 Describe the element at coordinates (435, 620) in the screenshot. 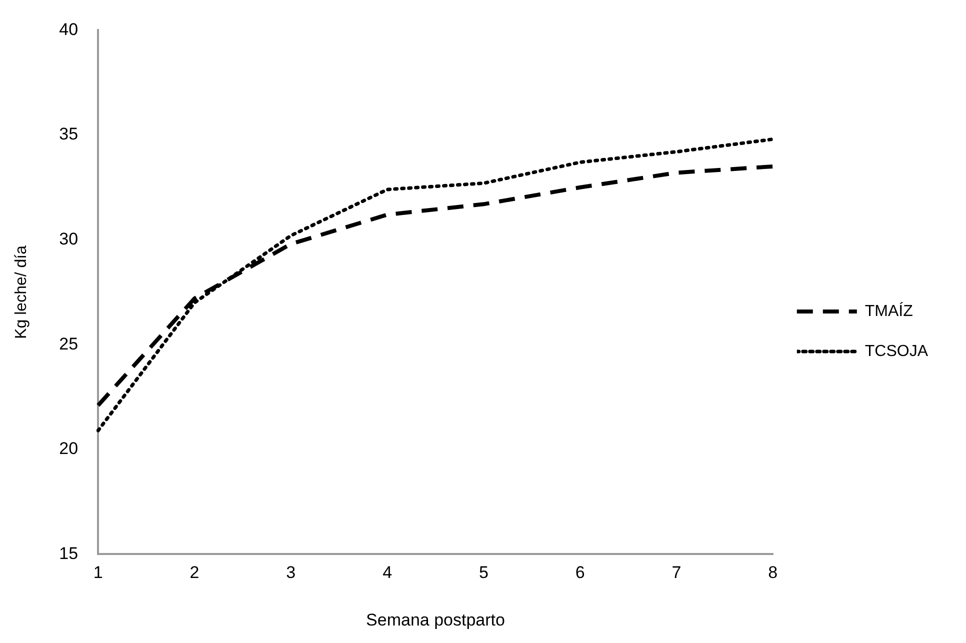

I see `x-axis-title: Semana postparto` at that location.